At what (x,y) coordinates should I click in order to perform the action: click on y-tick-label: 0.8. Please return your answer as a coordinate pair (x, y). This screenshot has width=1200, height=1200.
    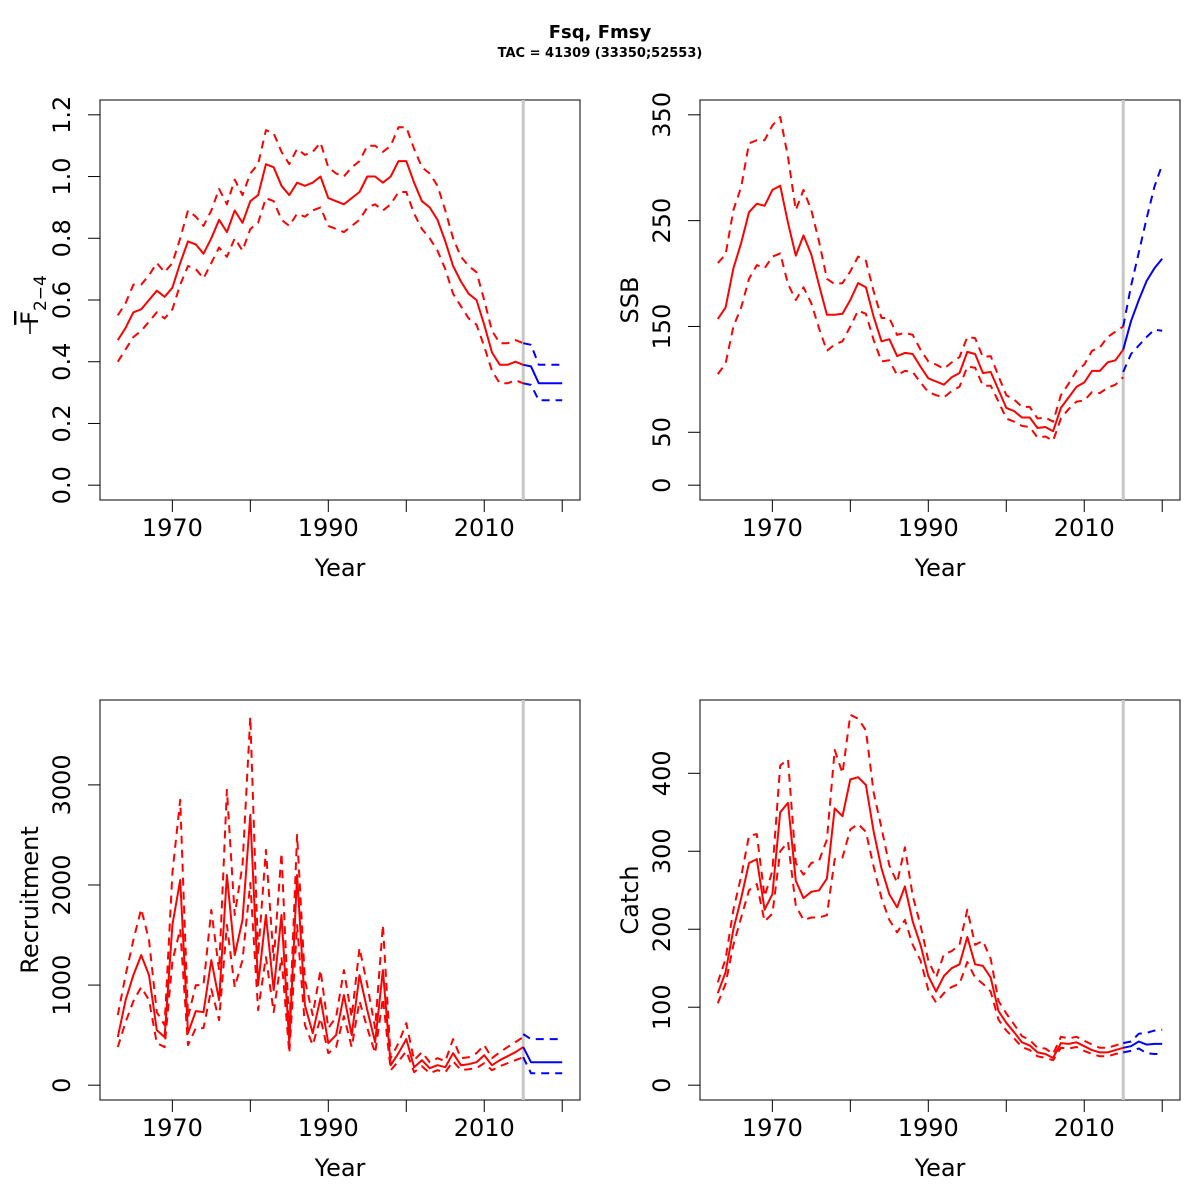
    Looking at the image, I should click on (62, 238).